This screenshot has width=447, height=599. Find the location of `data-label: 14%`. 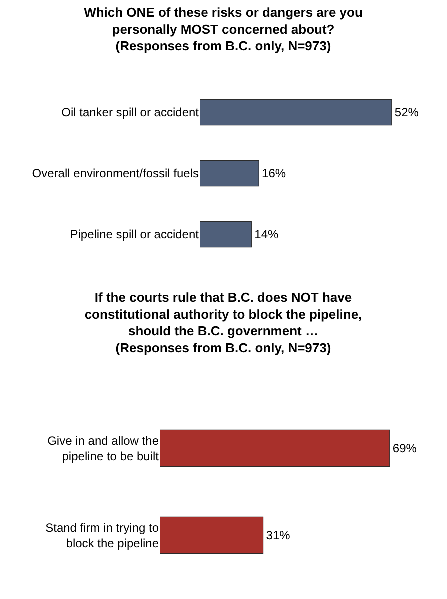

data-label: 14% is located at coordinates (267, 235).